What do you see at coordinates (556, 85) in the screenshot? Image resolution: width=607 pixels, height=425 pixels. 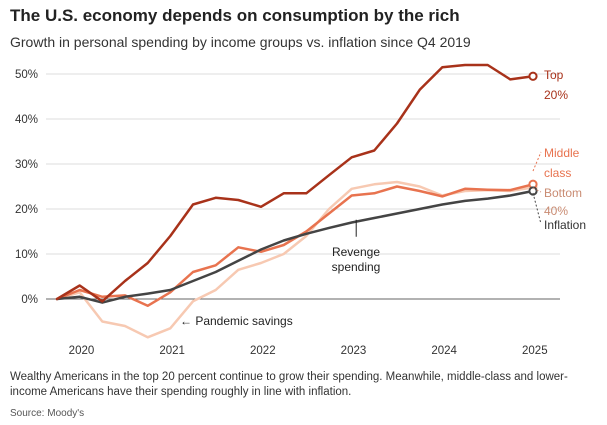 I see `series-label-top-20: Top 20%` at bounding box center [556, 85].